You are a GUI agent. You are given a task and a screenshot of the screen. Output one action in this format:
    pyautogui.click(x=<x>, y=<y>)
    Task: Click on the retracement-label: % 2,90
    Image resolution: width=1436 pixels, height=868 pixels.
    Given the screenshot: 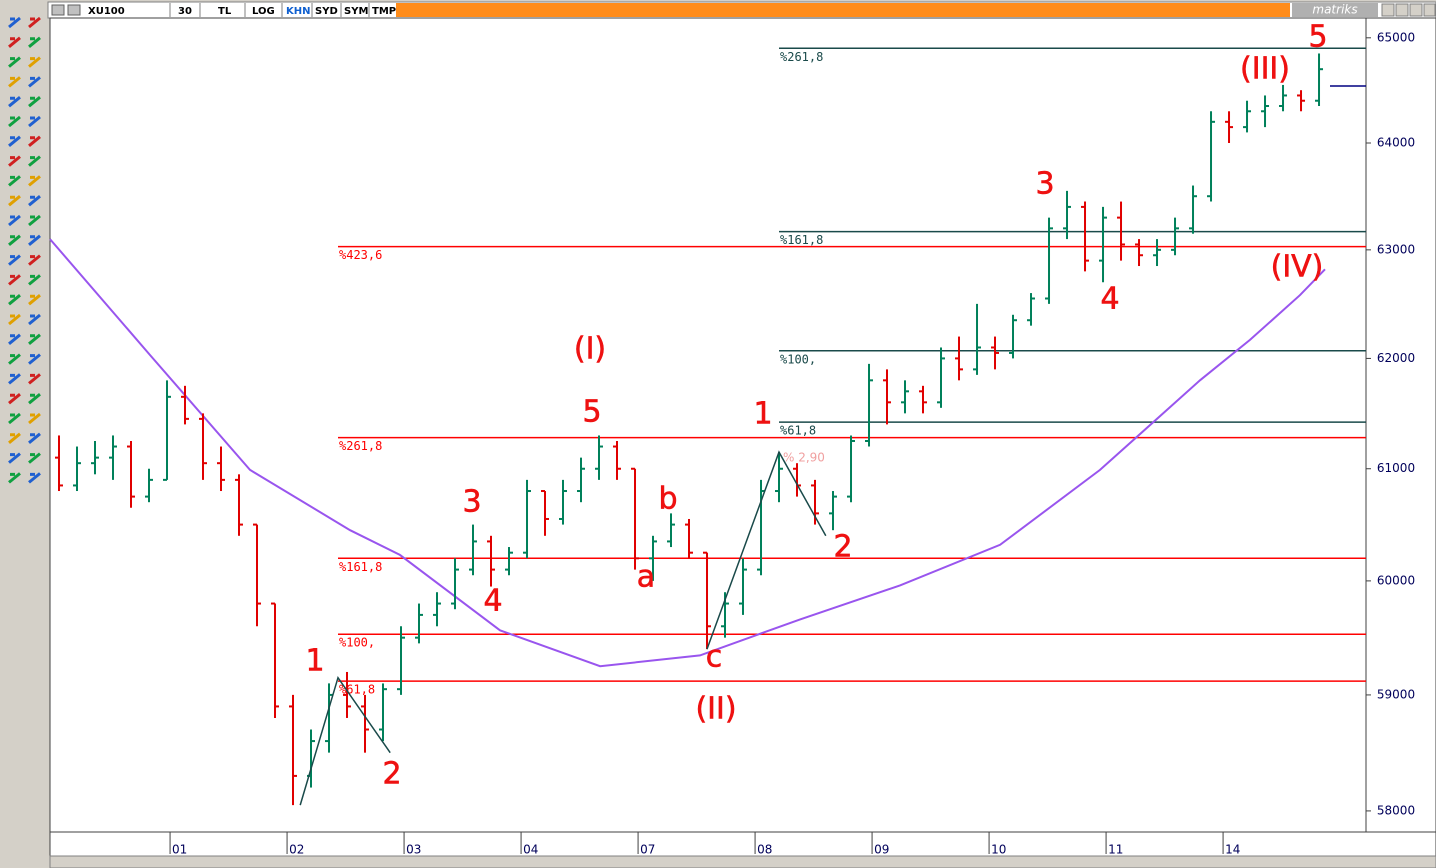 What is the action you would take?
    pyautogui.click(x=804, y=458)
    